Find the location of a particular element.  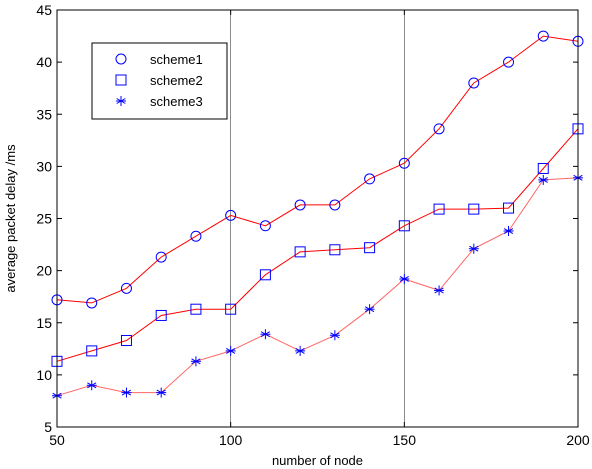

y-tick-label: 45 is located at coordinates (44, 10).